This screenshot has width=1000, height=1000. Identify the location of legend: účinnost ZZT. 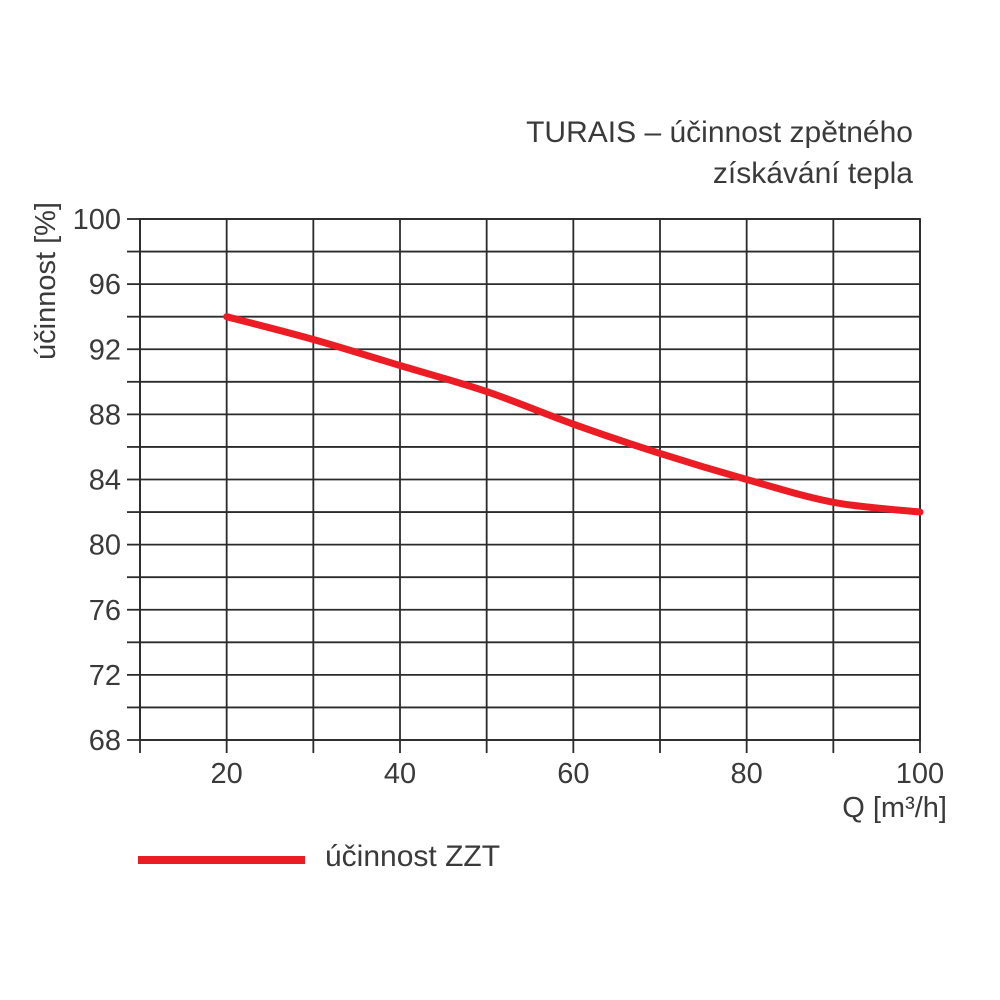
(319, 857).